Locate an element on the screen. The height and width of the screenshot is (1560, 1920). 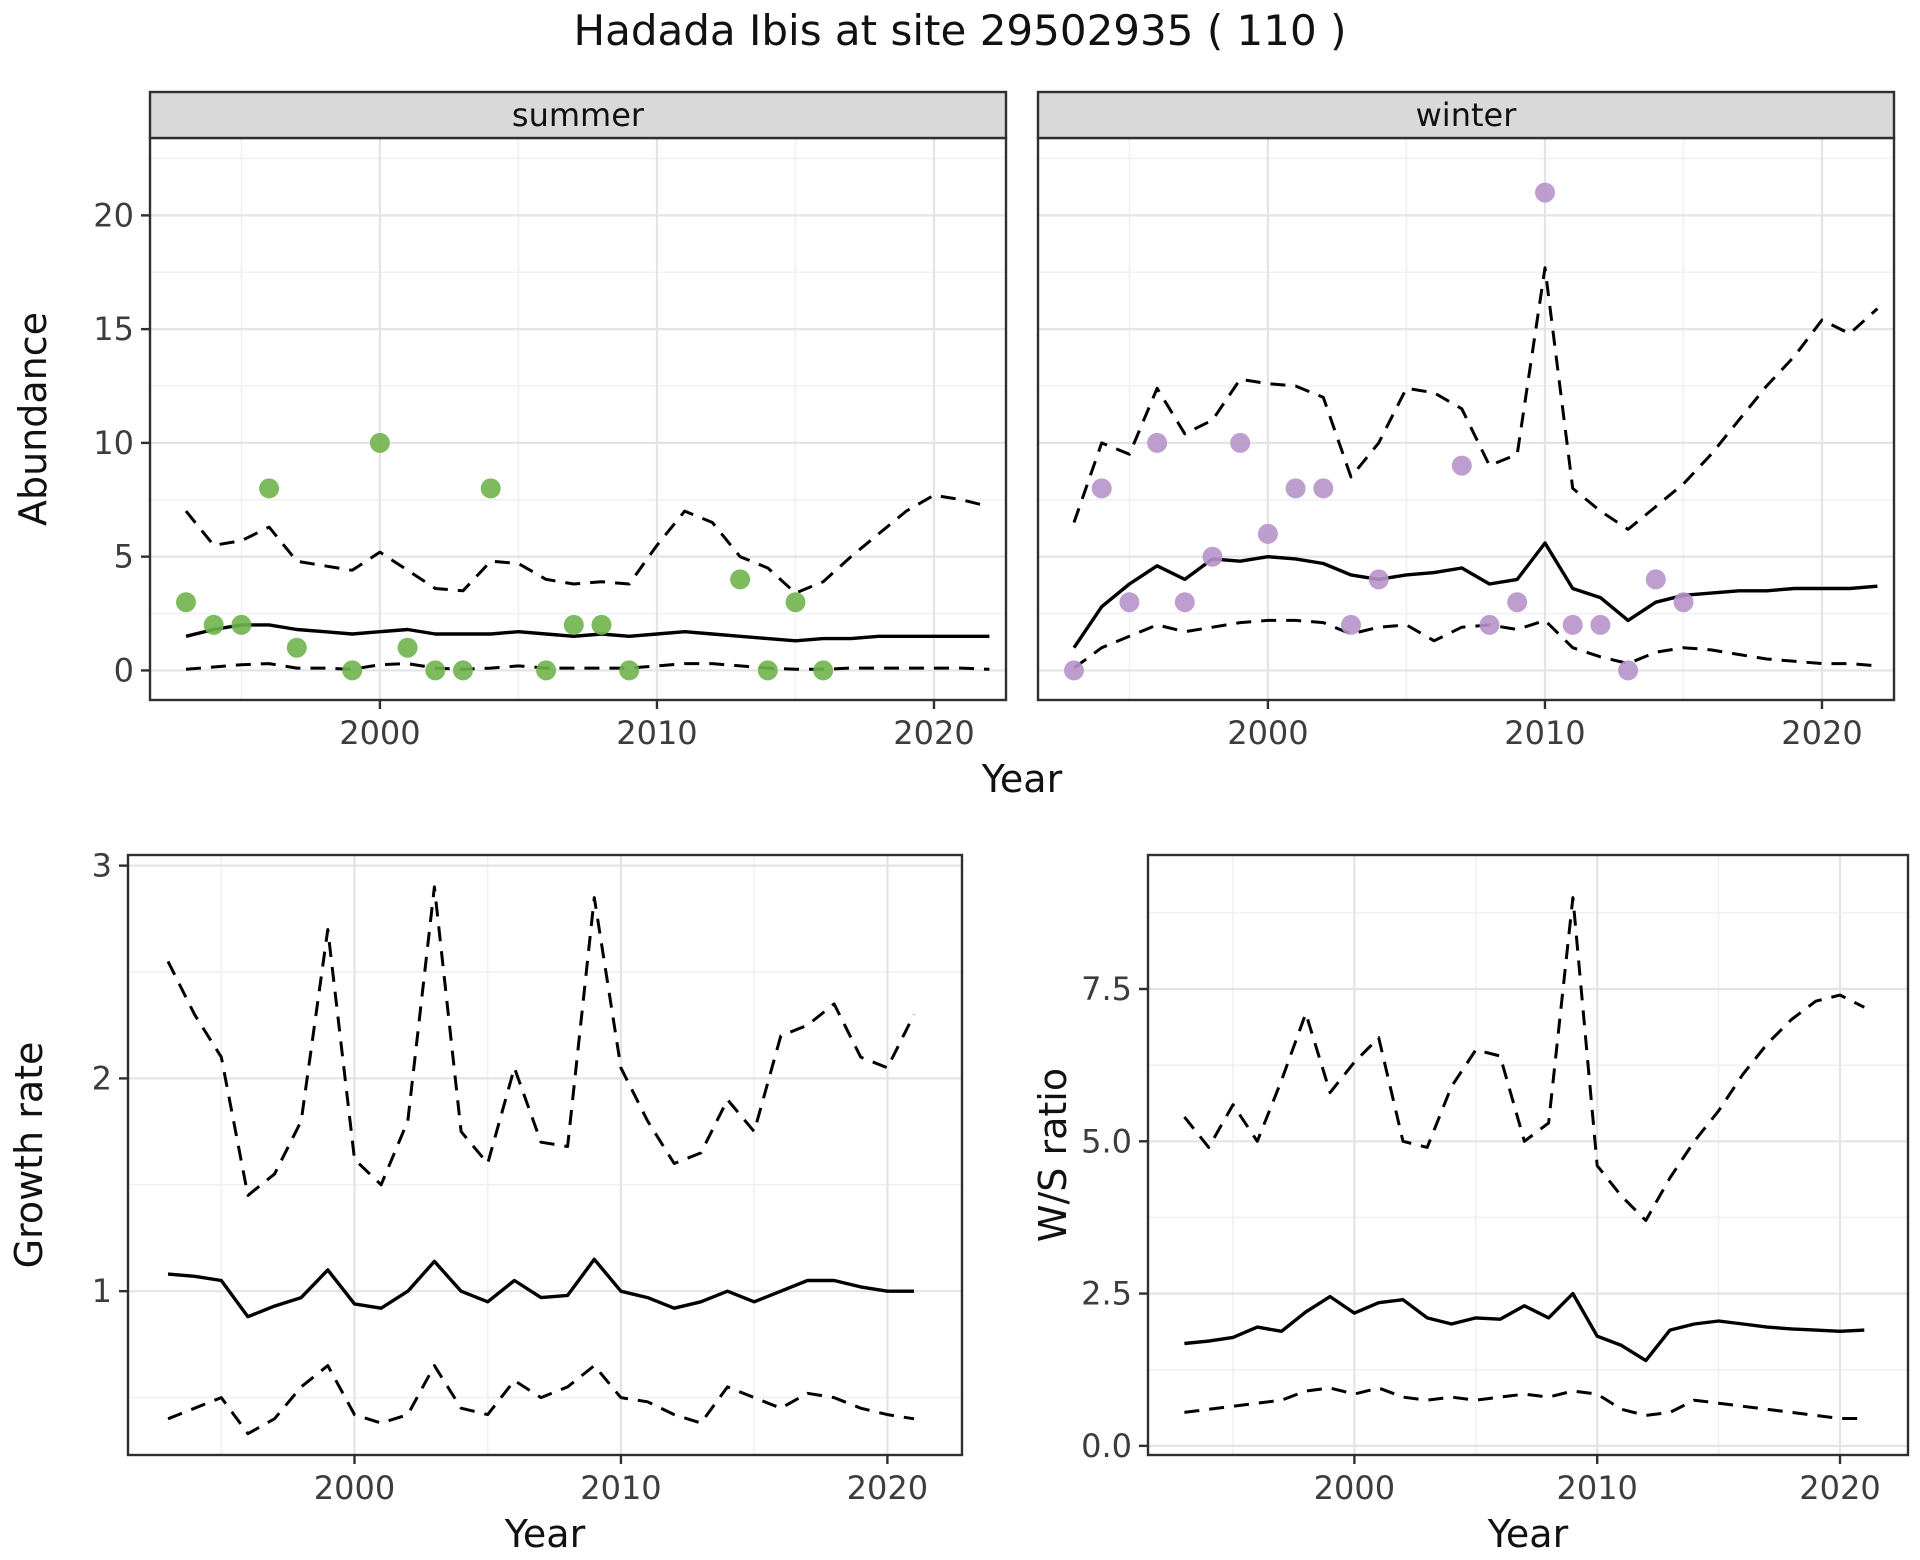
y-tick-label: 15 is located at coordinates (113, 329).